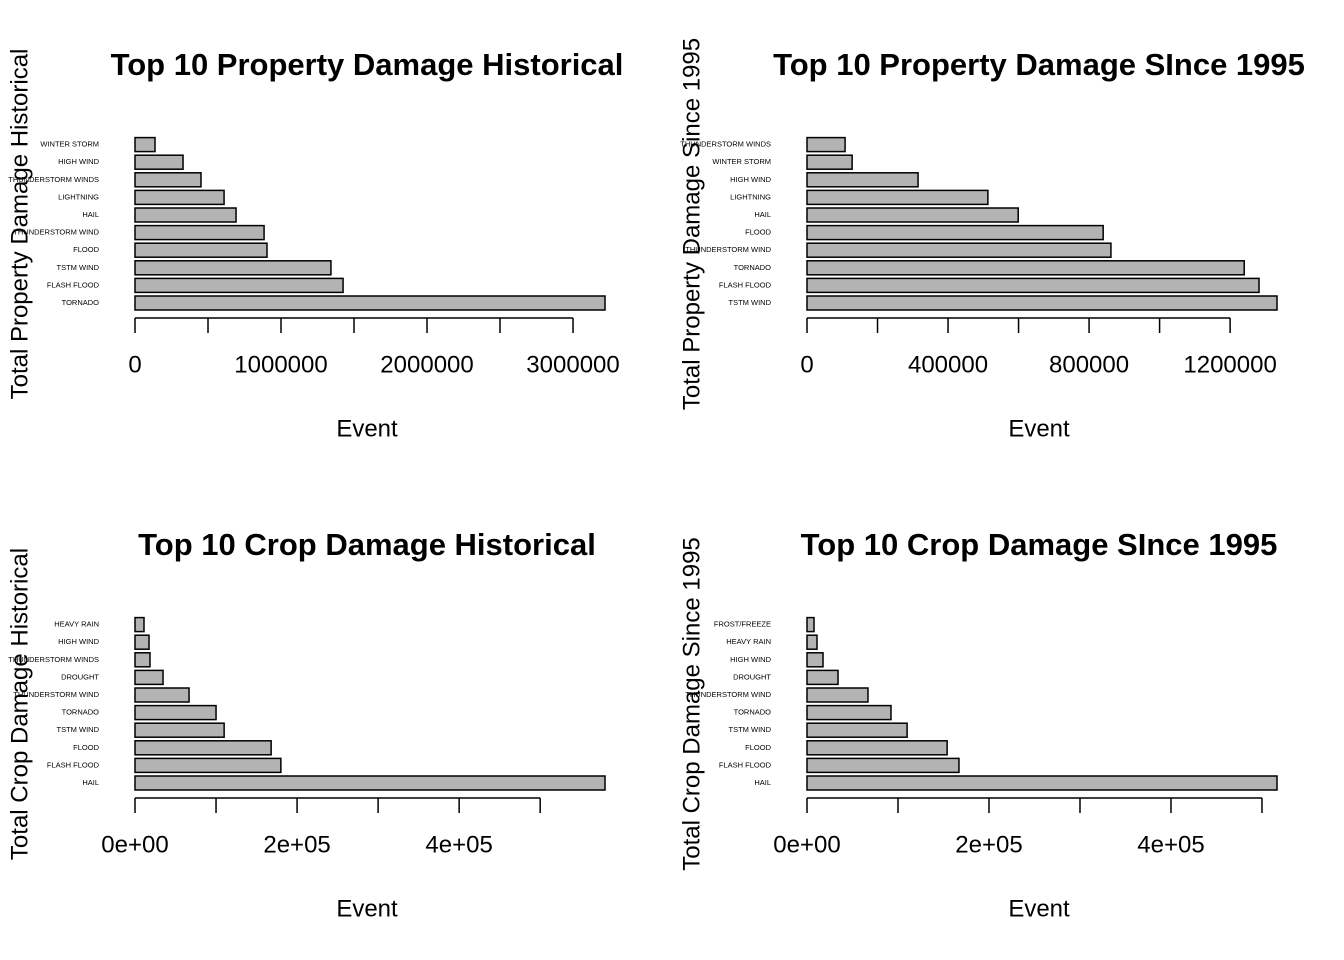 The height and width of the screenshot is (960, 1344). What do you see at coordinates (1089, 364) in the screenshot?
I see `x-tick-label: 800000` at bounding box center [1089, 364].